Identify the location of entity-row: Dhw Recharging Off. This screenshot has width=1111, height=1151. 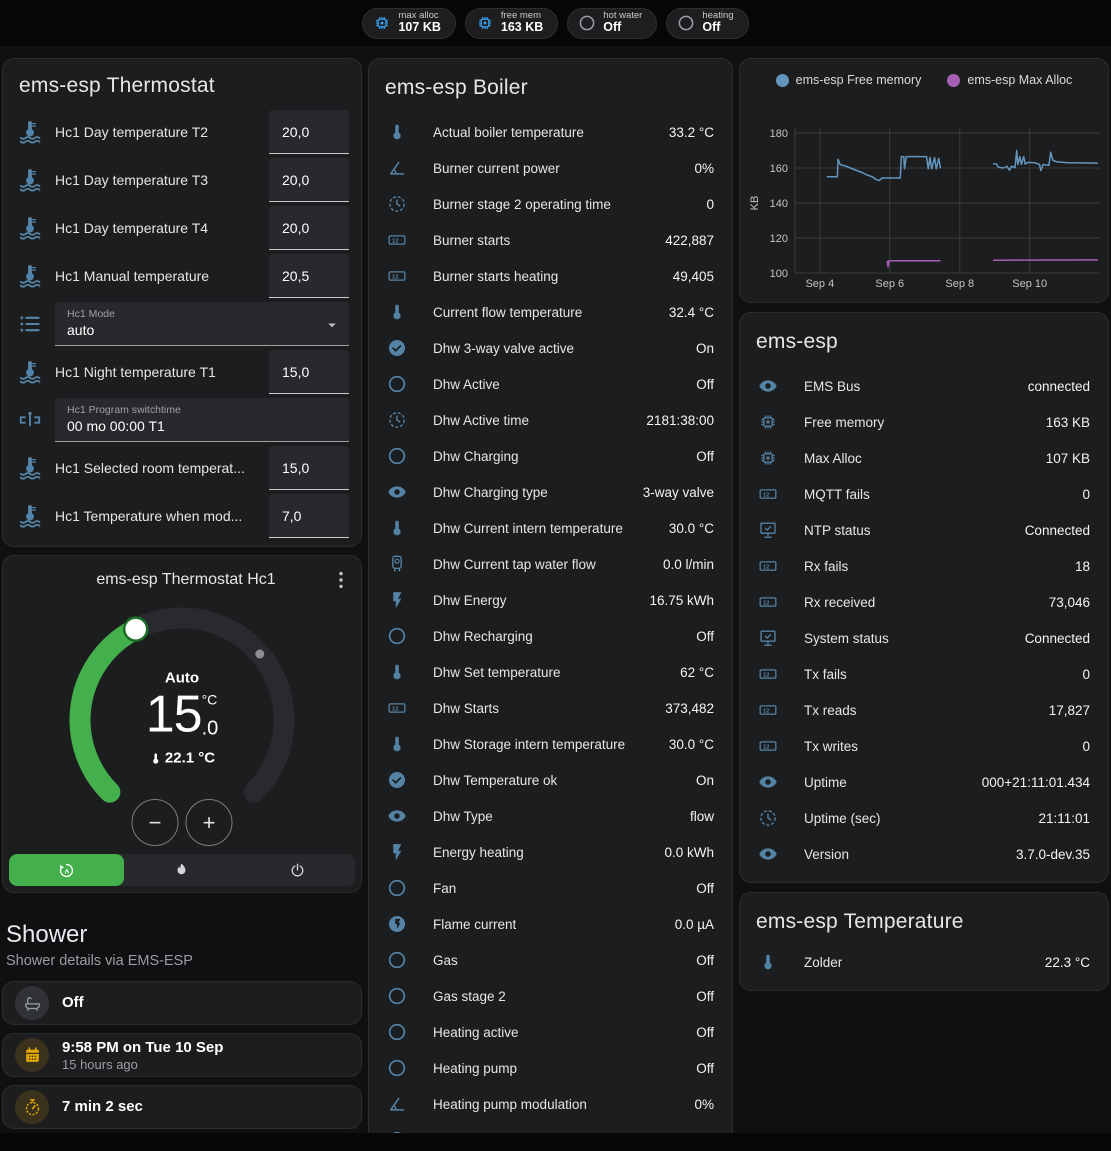
(550, 636).